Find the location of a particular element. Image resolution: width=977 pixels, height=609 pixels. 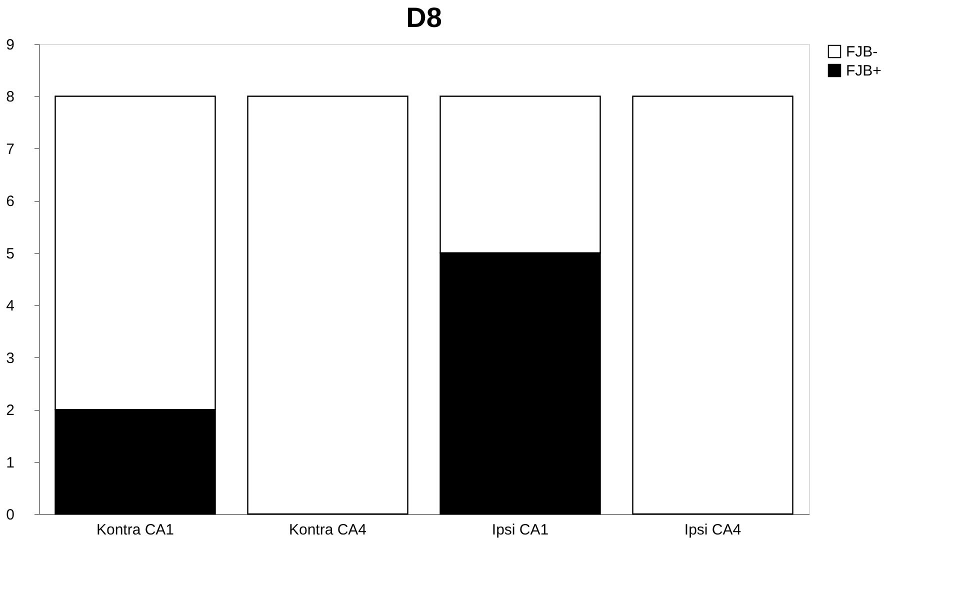

y-tick-label: 8 is located at coordinates (10, 97).